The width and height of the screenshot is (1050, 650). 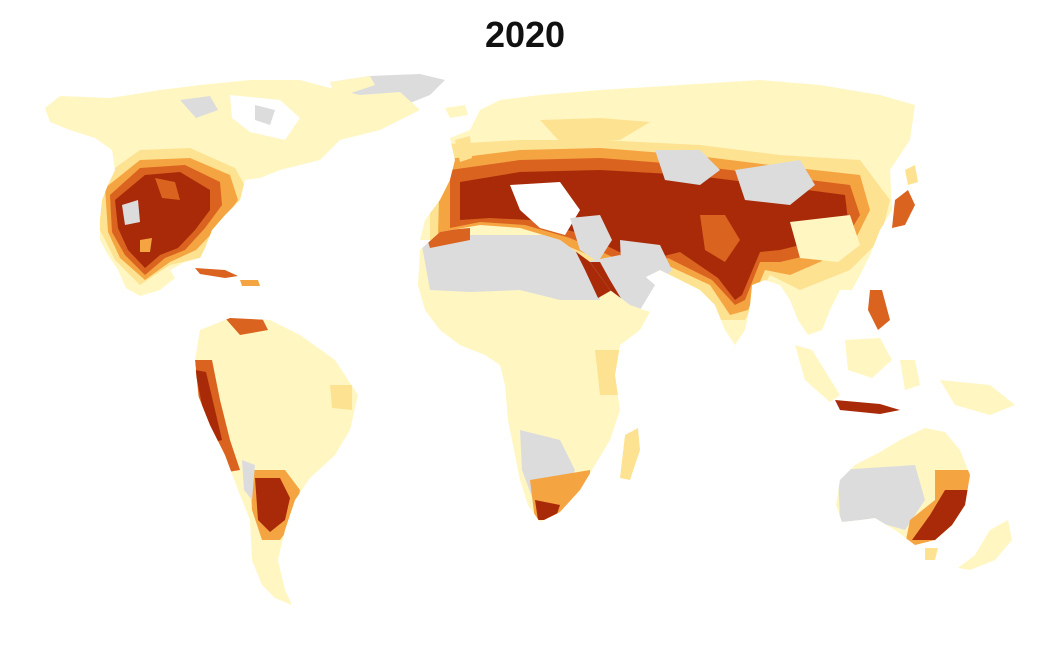 What do you see at coordinates (817, 373) in the screenshot?
I see `sumatra` at bounding box center [817, 373].